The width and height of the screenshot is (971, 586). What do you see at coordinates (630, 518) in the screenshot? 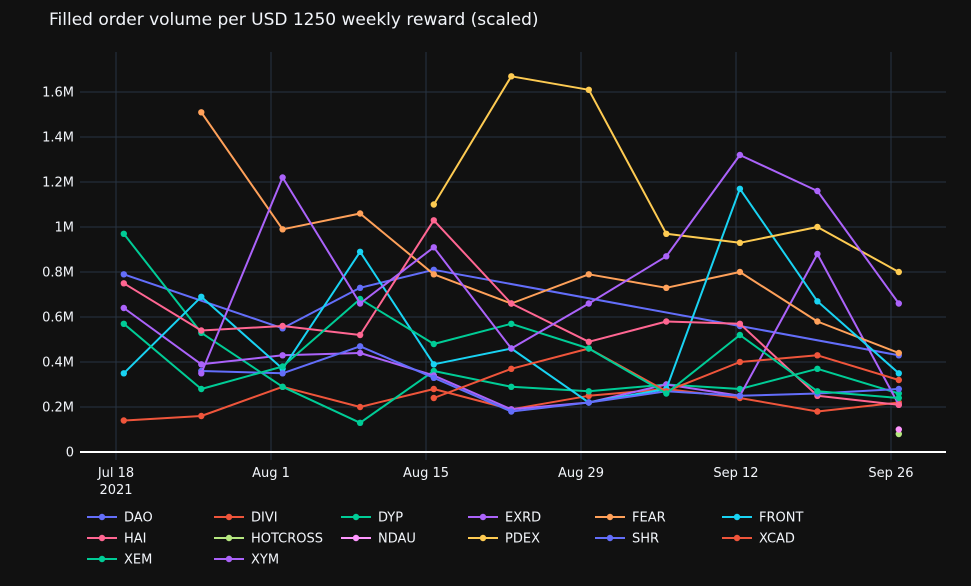
I see `legend-item-fear: FEAR` at bounding box center [630, 518].